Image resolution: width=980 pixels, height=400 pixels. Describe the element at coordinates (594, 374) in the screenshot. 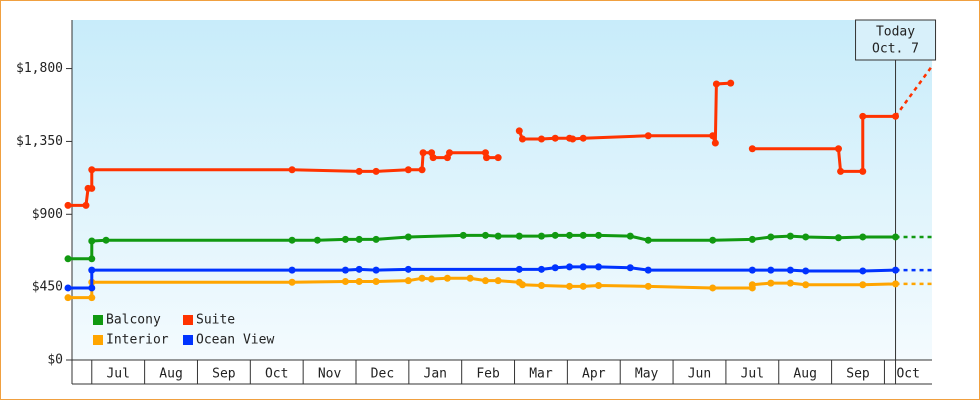

I see `x-tick-label: Apr` at that location.